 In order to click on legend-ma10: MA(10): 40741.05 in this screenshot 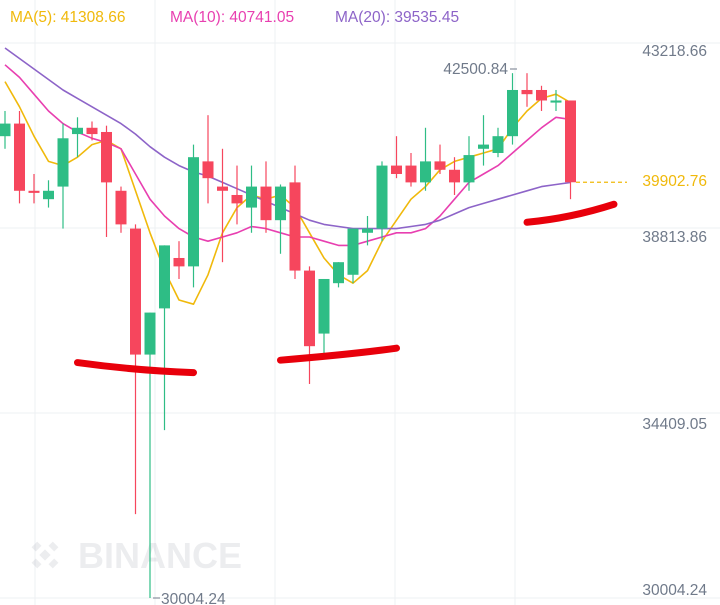, I will do `click(232, 17)`.